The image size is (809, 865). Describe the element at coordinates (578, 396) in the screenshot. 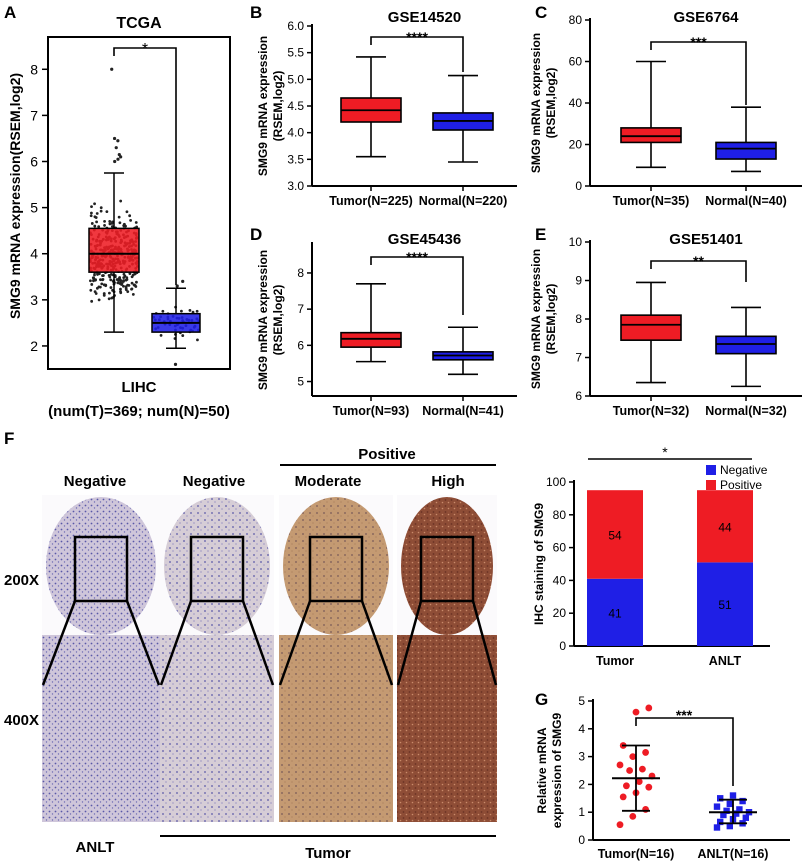

I see `ytick-label: 6` at that location.